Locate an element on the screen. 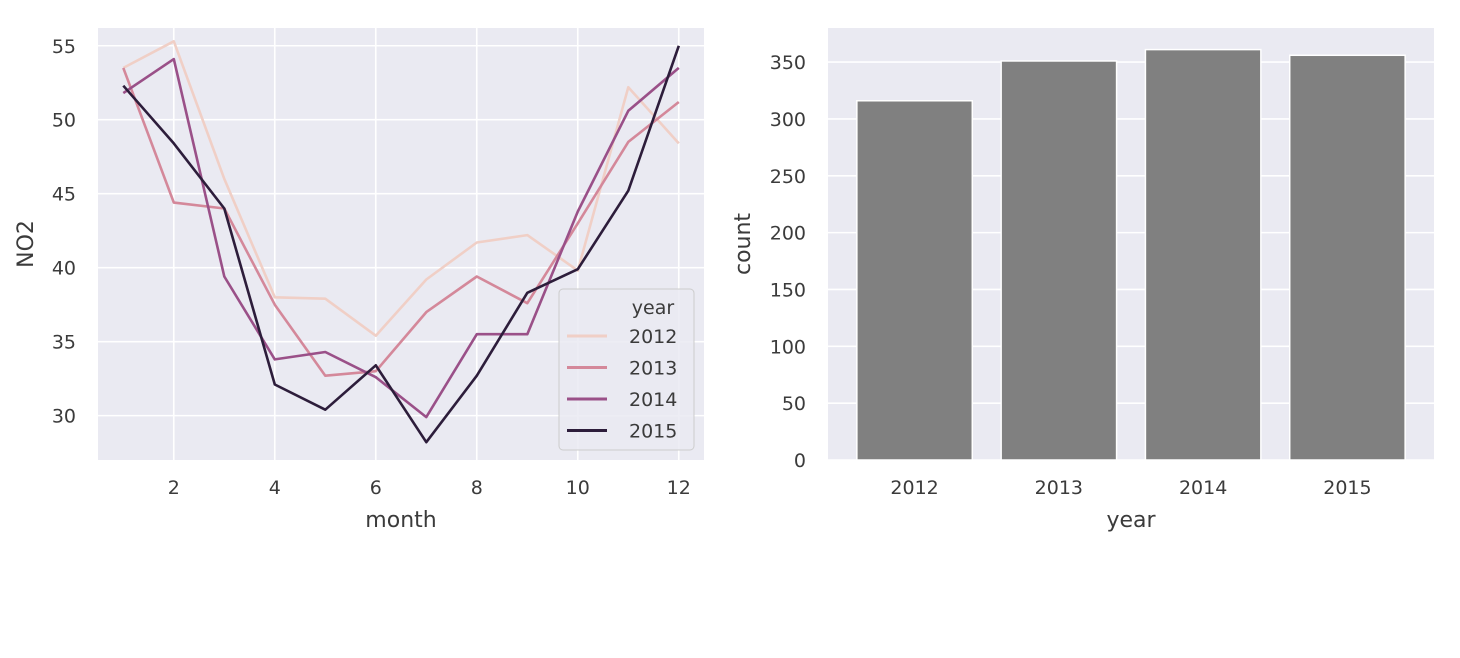 The image size is (1460, 658). legend-label-2012: 2012 is located at coordinates (653, 337).